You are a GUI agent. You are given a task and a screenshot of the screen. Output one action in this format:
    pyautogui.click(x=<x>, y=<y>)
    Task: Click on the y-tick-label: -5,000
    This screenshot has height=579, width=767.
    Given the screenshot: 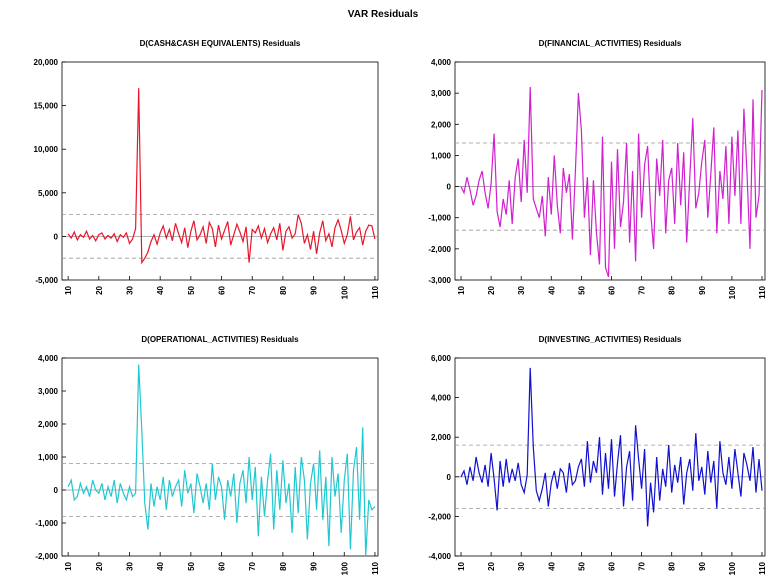 What is the action you would take?
    pyautogui.click(x=46, y=280)
    